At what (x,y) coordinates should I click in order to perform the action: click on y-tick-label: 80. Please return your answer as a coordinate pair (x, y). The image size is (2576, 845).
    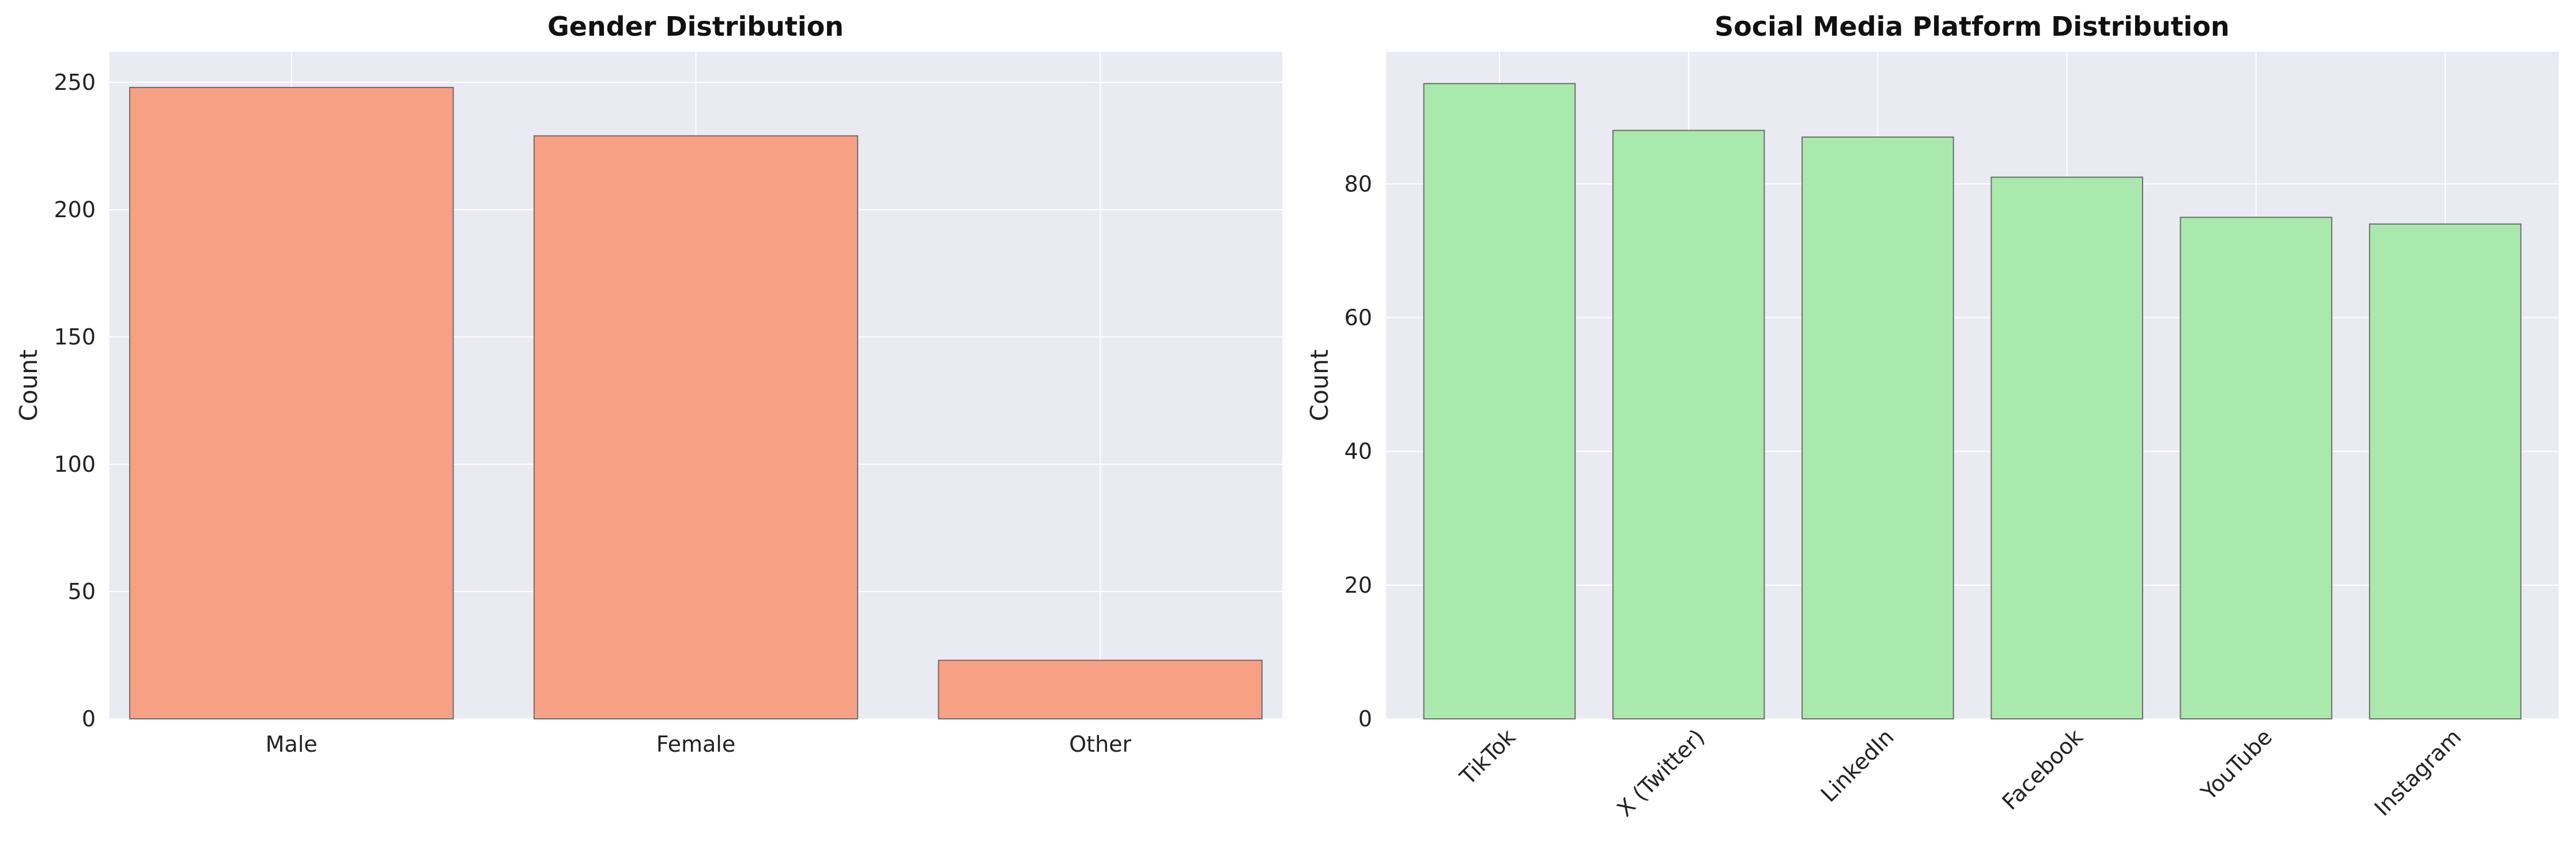
    Looking at the image, I should click on (1358, 183).